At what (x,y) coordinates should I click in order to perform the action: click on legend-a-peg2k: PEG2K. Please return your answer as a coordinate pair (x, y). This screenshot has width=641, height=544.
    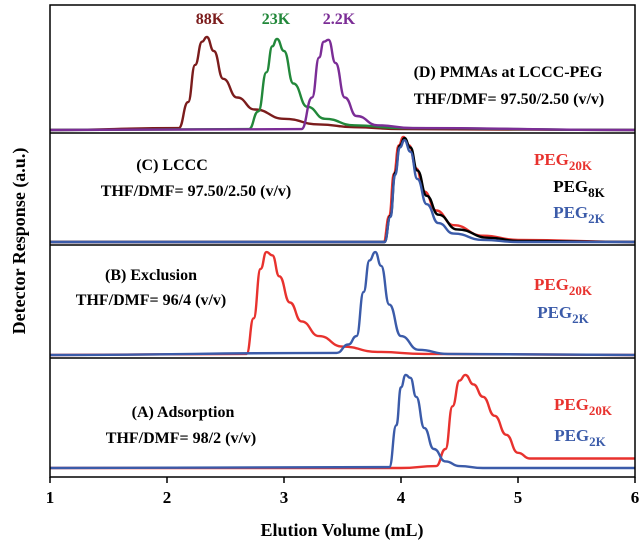
    Looking at the image, I should click on (580, 437).